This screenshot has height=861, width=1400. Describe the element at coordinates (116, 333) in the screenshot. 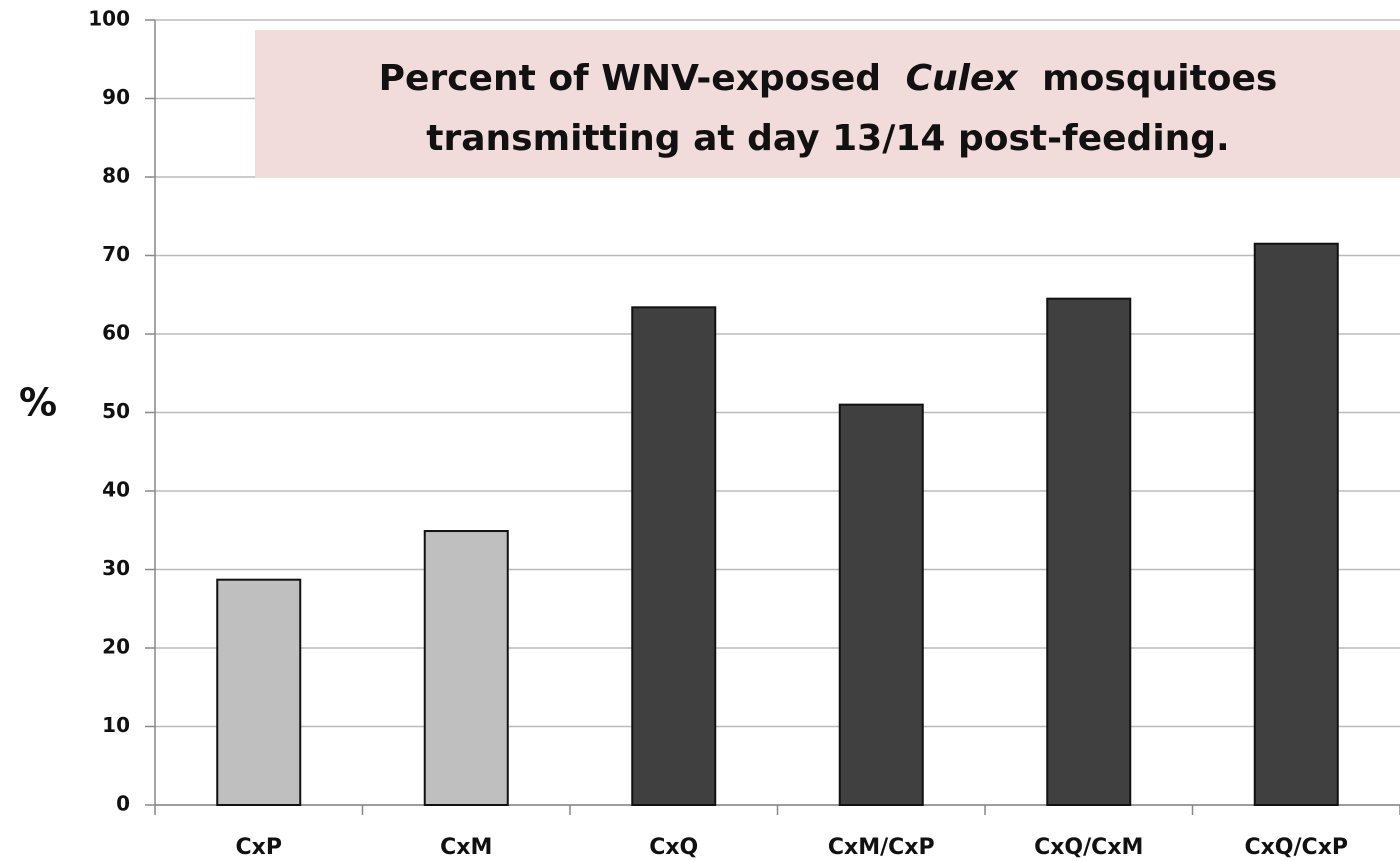

I see `y-tick-label: 60` at that location.